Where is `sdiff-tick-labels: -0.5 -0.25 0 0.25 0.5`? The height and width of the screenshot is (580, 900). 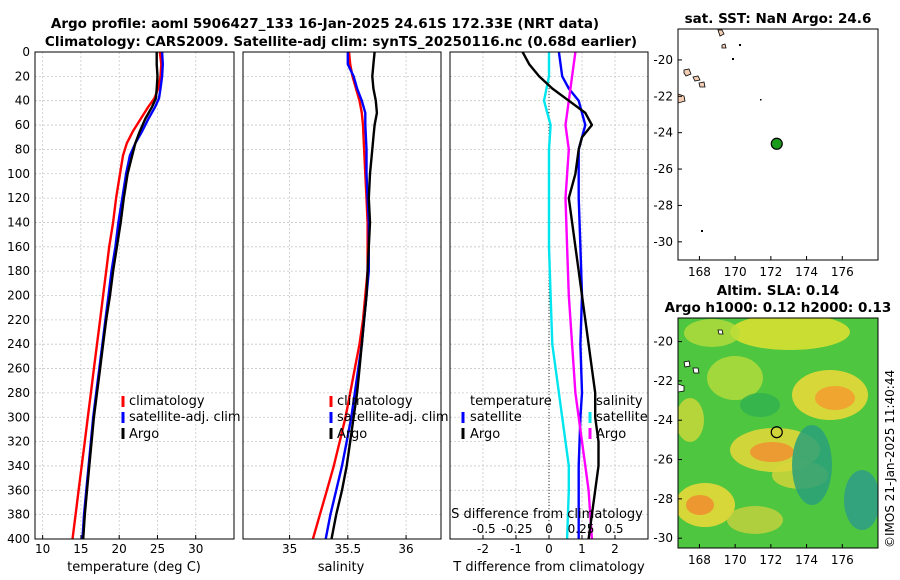
sdiff-tick-labels: -0.5 -0.25 0 0.25 0.5 is located at coordinates (547, 529).